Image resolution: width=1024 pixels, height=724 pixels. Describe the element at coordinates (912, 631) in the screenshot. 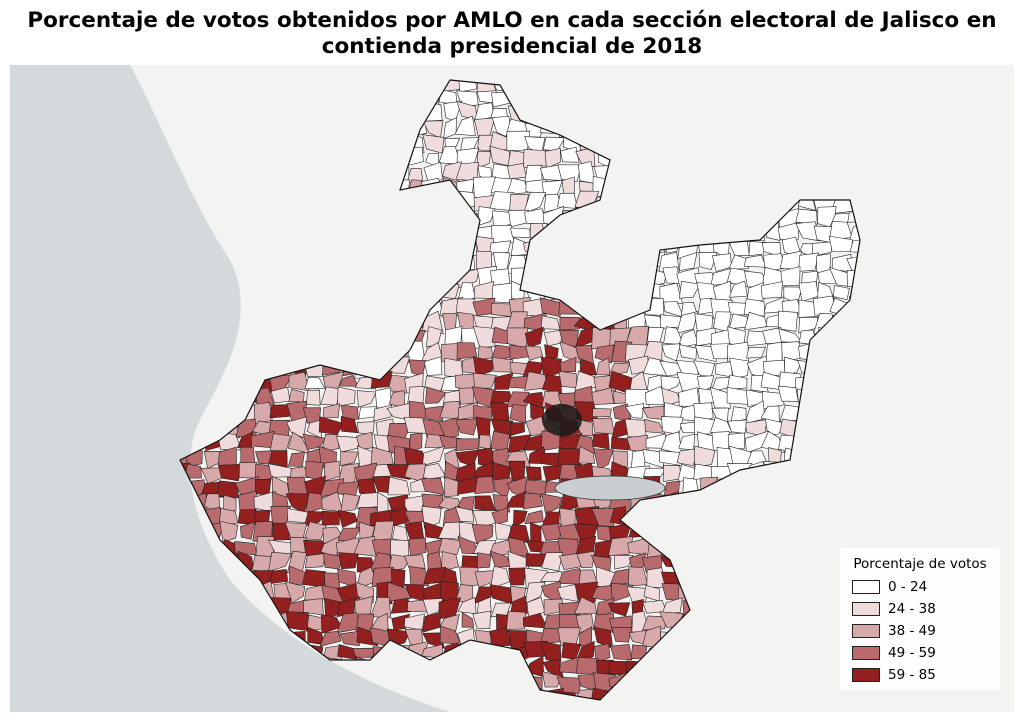

I see `legend-label: 38 - 49` at that location.